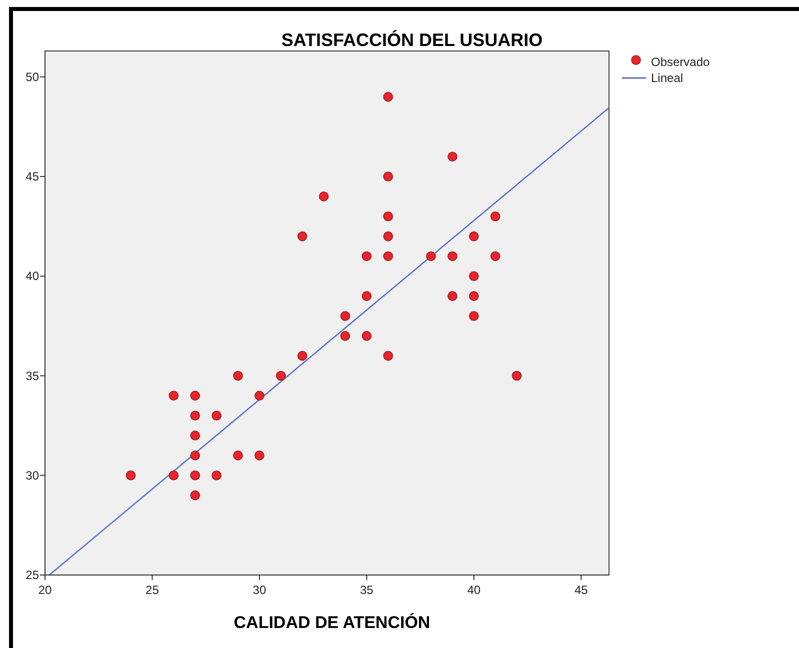  Describe the element at coordinates (33, 276) in the screenshot. I see `y-tick-label: 40` at that location.